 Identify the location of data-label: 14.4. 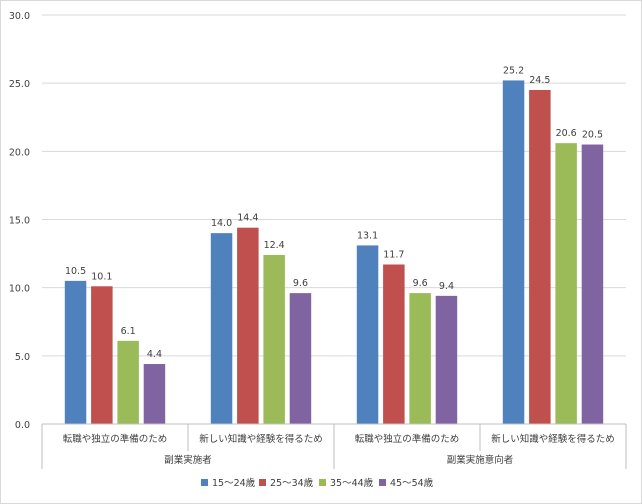
(247, 218).